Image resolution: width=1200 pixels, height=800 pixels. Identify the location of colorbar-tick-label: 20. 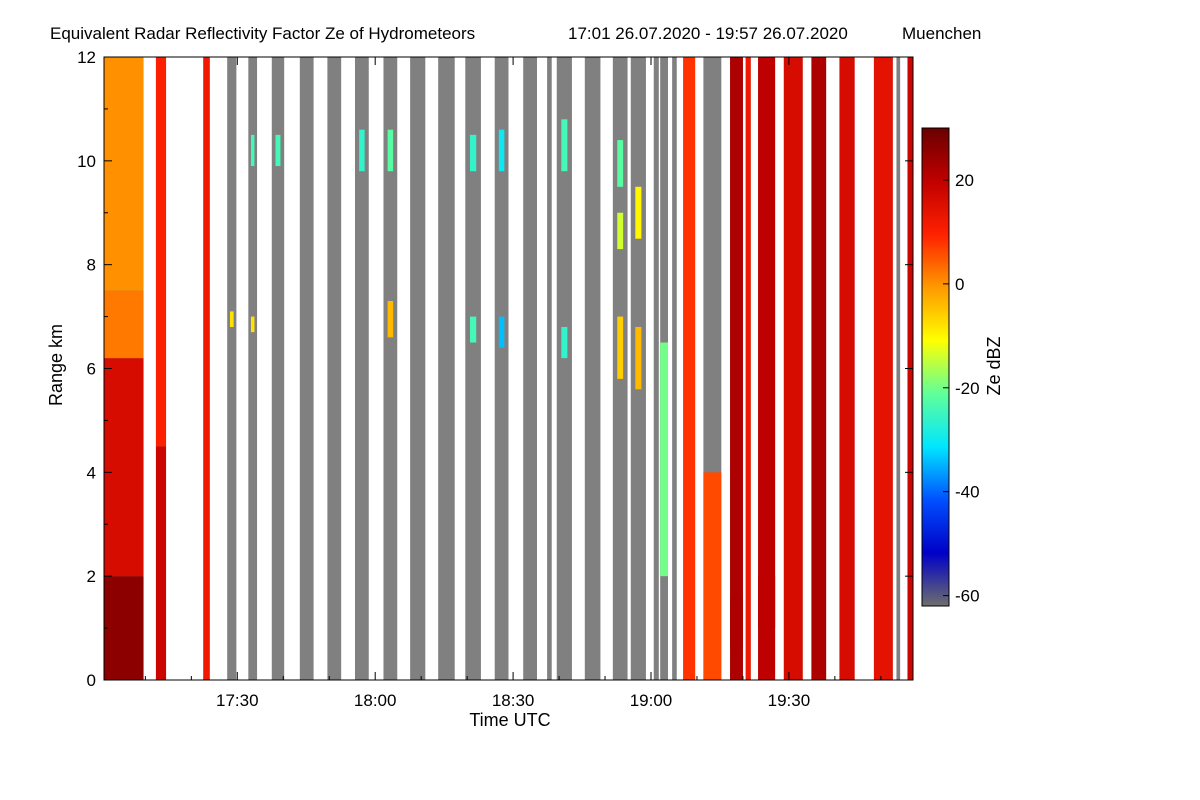
(964, 180).